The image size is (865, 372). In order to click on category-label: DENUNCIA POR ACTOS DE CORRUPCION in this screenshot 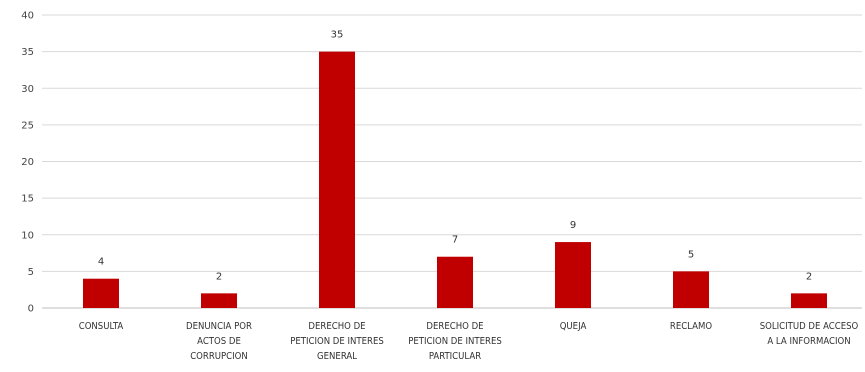, I will do `click(219, 341)`.